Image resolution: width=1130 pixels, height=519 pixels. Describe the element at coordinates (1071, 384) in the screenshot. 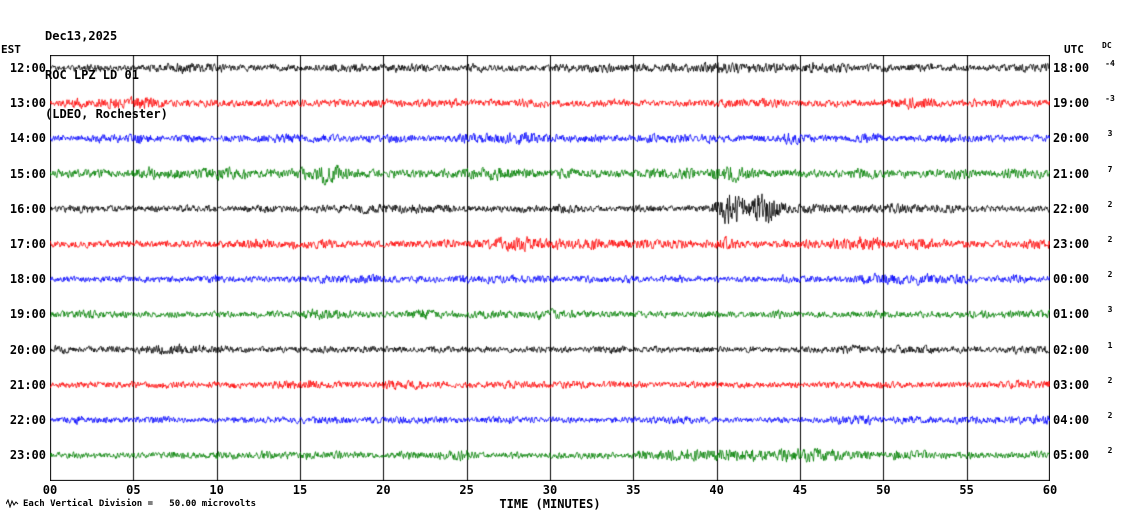

I see `row-label-utc: 03:00` at that location.